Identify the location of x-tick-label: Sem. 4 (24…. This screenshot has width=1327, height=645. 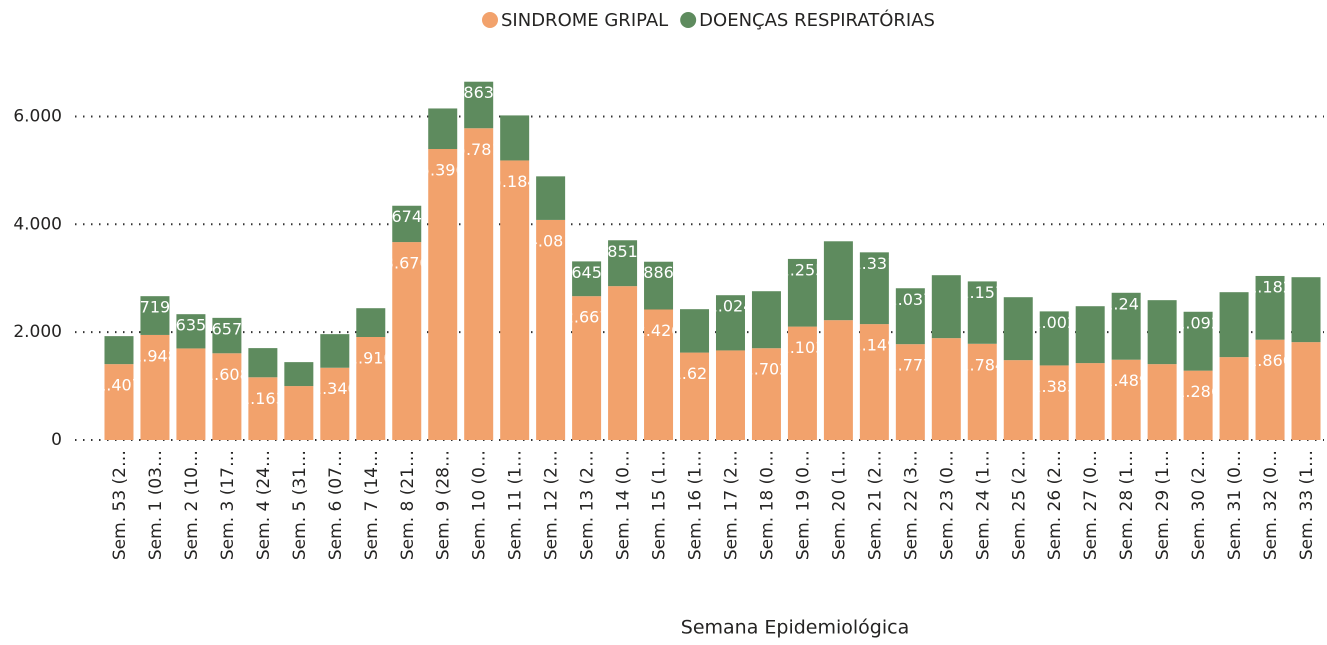
(264, 505).